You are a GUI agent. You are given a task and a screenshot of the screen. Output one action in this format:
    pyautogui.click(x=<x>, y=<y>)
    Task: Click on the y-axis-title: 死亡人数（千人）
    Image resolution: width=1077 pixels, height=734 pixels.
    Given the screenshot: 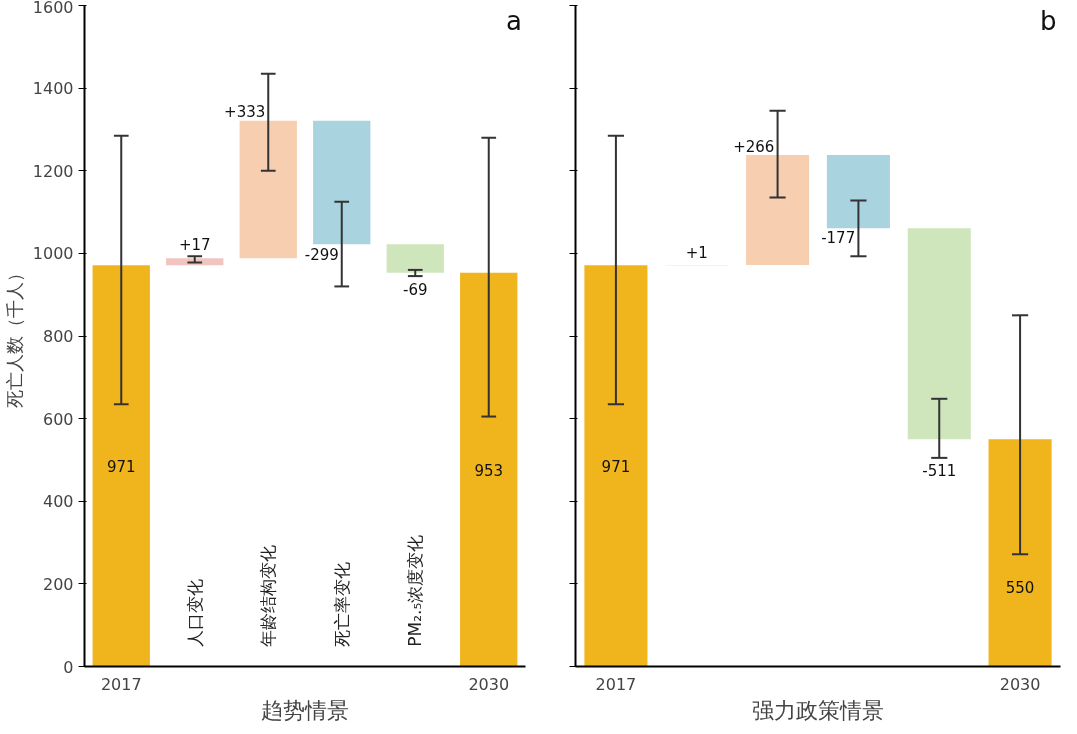 What is the action you would take?
    pyautogui.click(x=14, y=336)
    